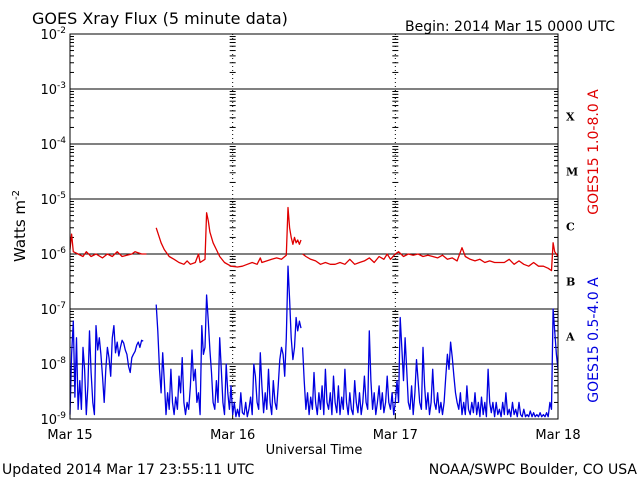 The image size is (640, 480). What do you see at coordinates (61, 416) in the screenshot?
I see `y-tick-exponent: -9` at bounding box center [61, 416].